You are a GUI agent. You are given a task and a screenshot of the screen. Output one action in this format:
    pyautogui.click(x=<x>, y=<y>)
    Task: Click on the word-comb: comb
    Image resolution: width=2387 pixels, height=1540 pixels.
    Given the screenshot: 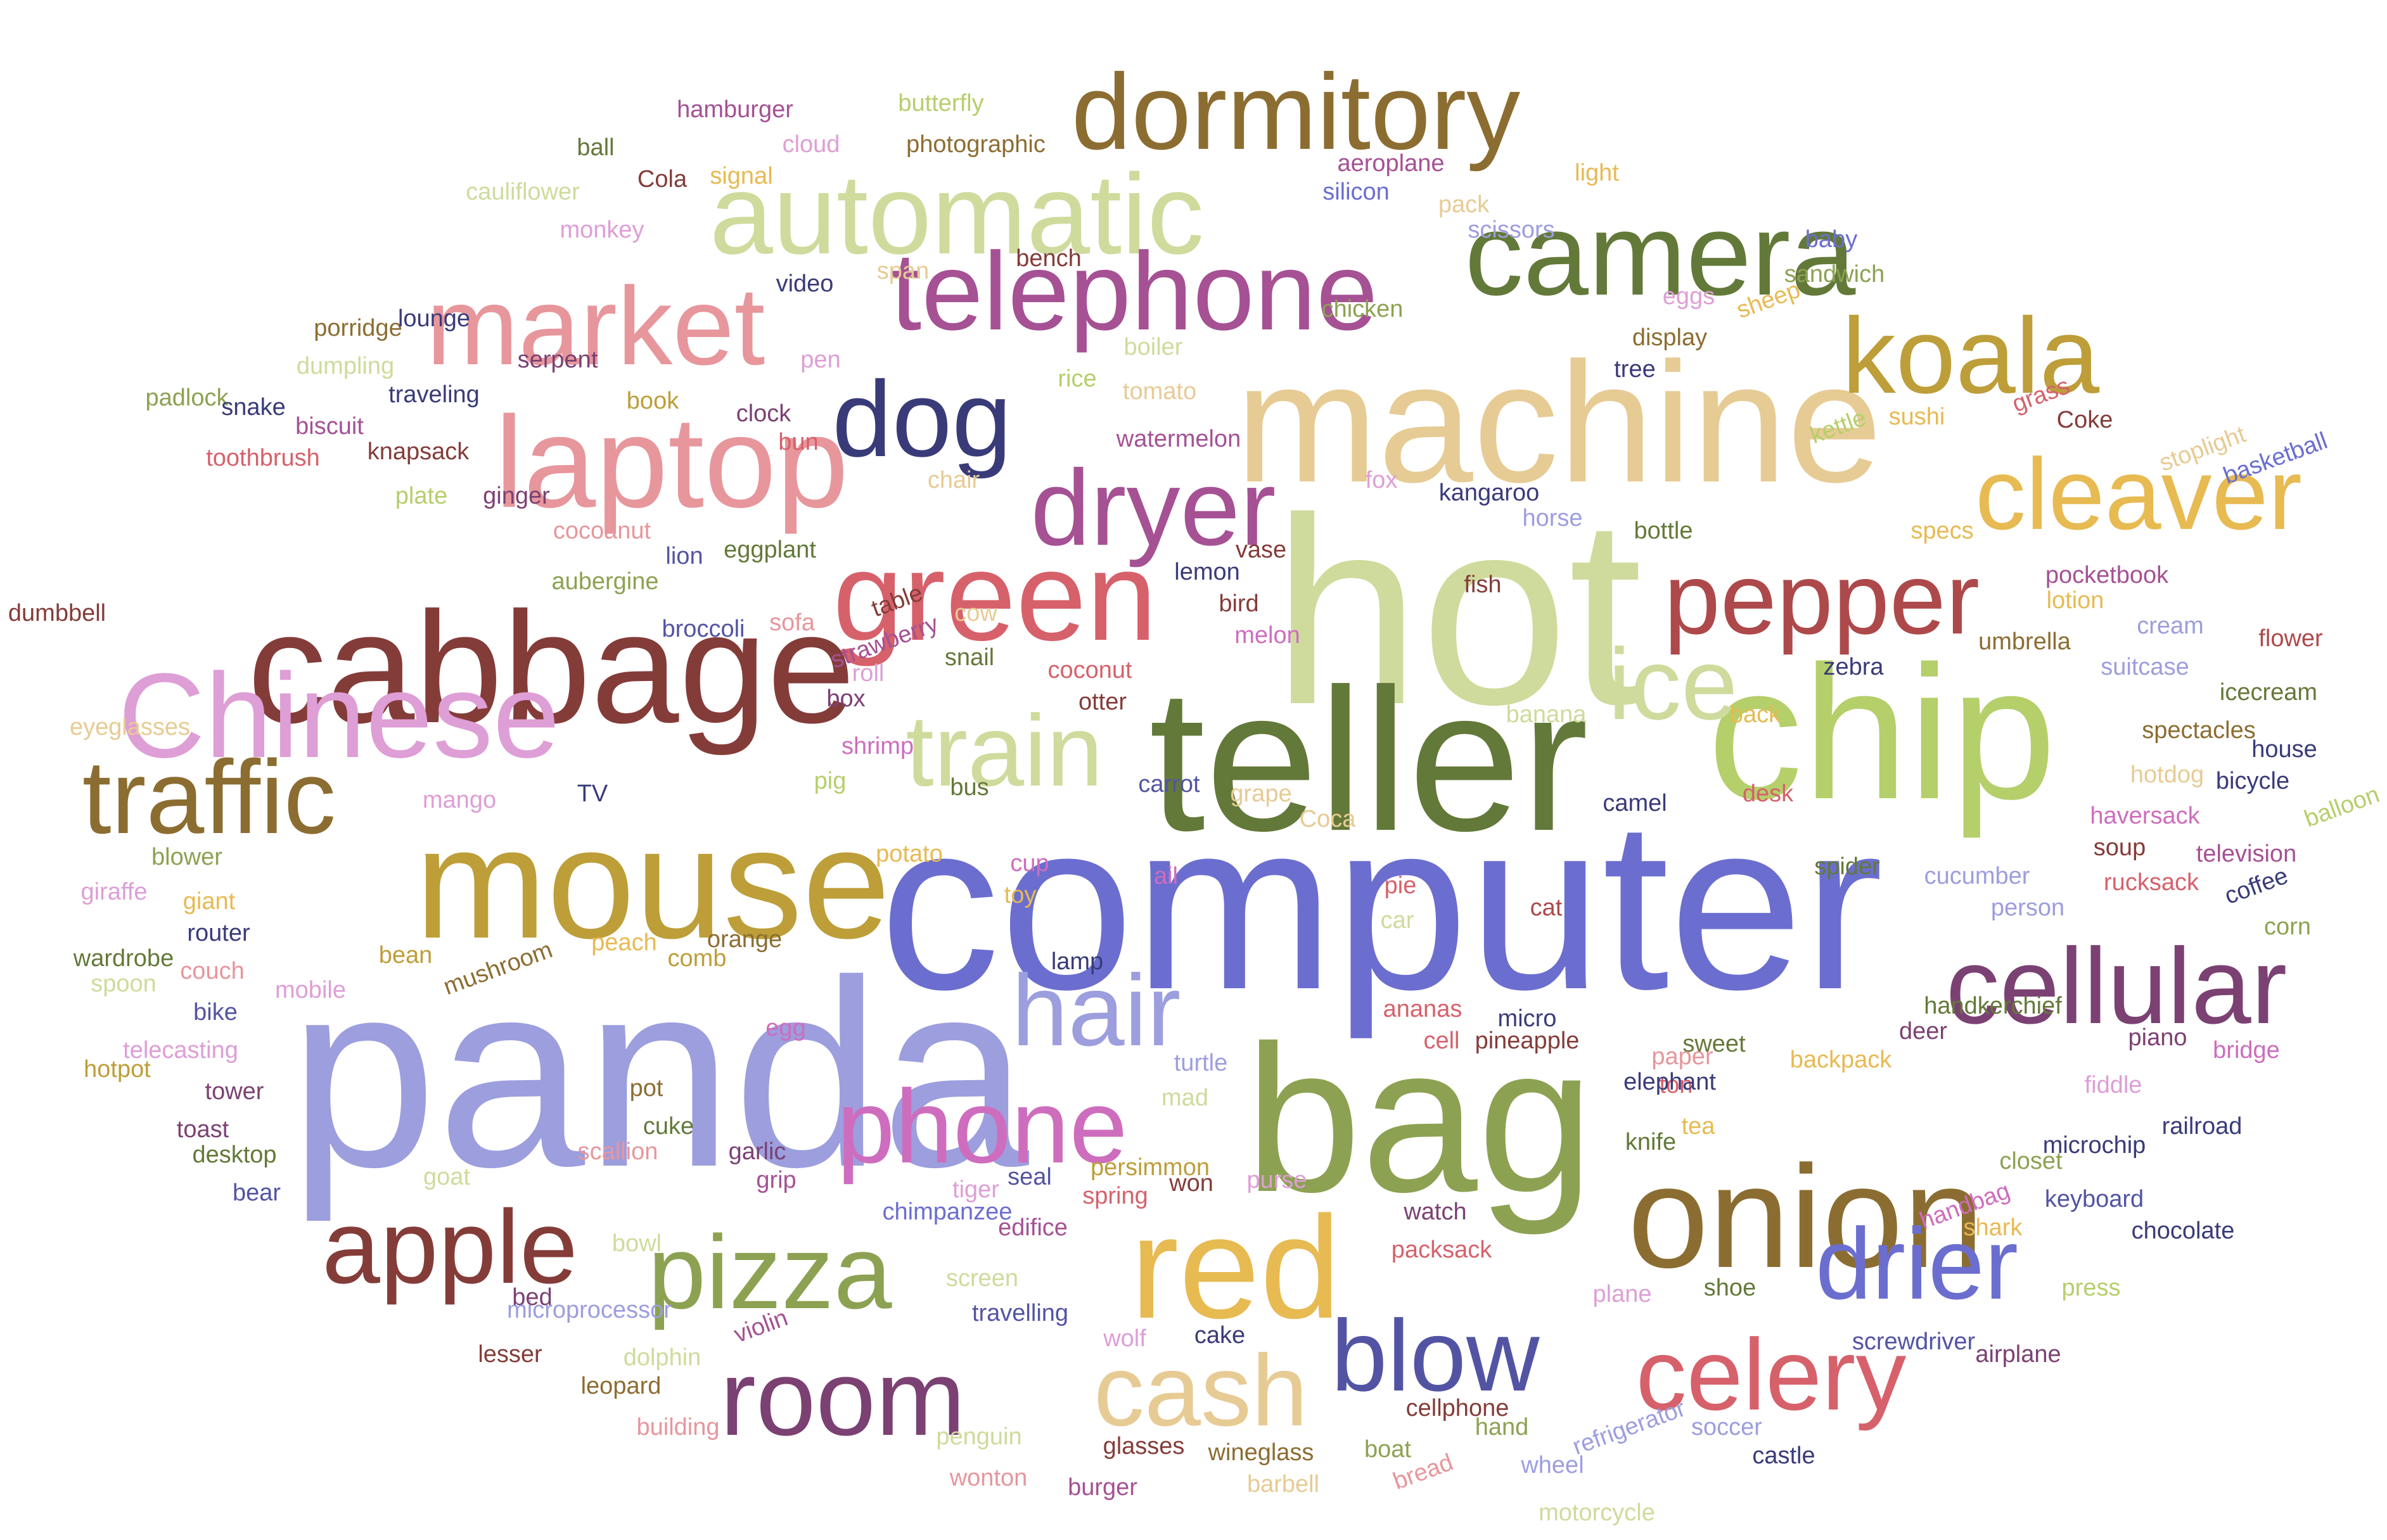 What is the action you would take?
    pyautogui.click(x=697, y=958)
    